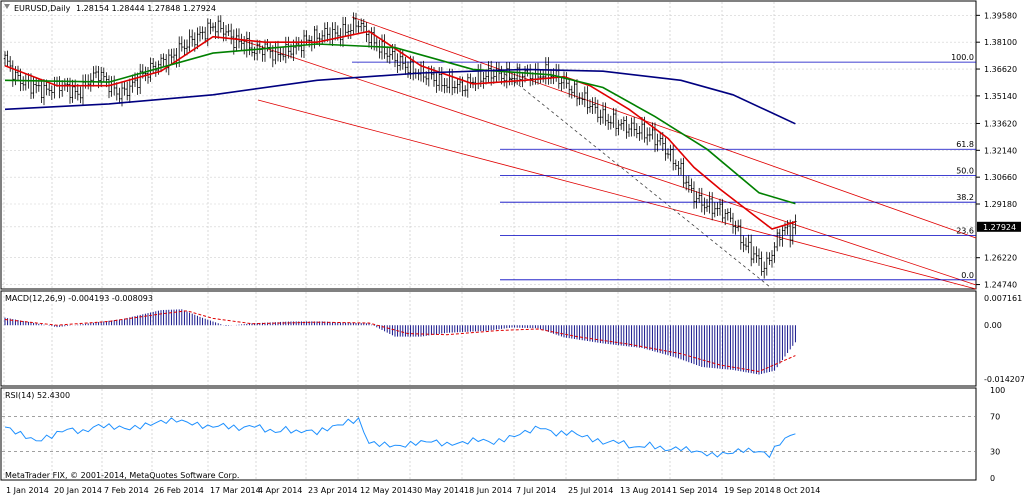  I want to click on rsi-plot, so click(488, 437).